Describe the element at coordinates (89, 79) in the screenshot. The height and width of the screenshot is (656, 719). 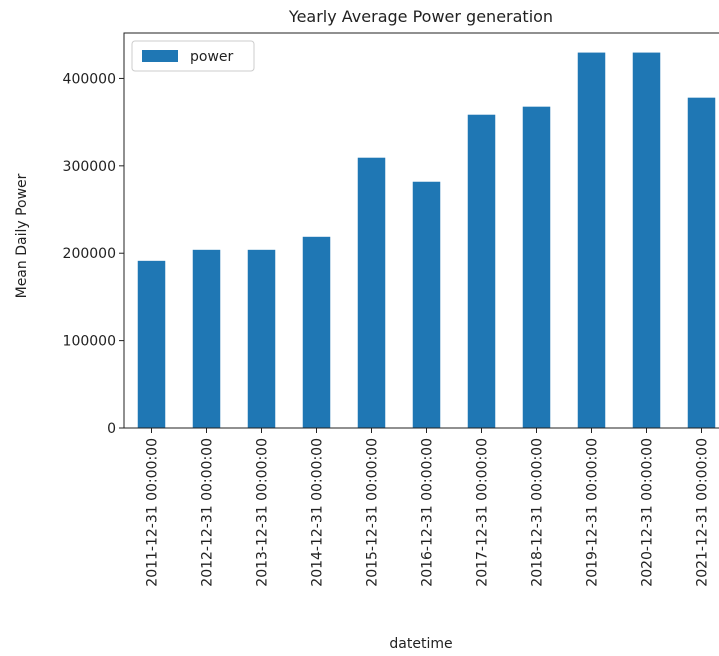
I see `y-tick-label: 400000` at that location.